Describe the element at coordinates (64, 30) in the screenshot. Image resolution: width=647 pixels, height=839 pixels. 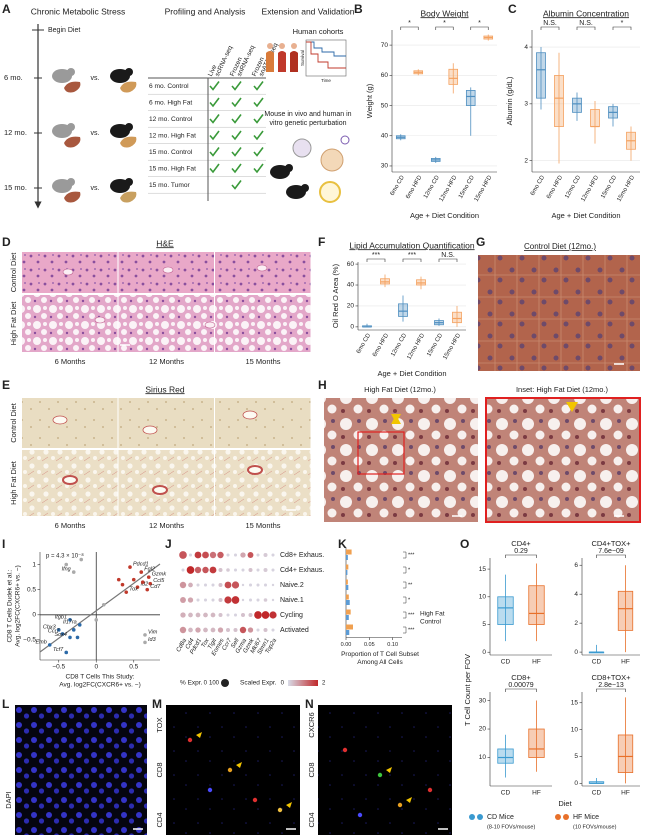
I see `begin-label: Begin Diet` at that location.